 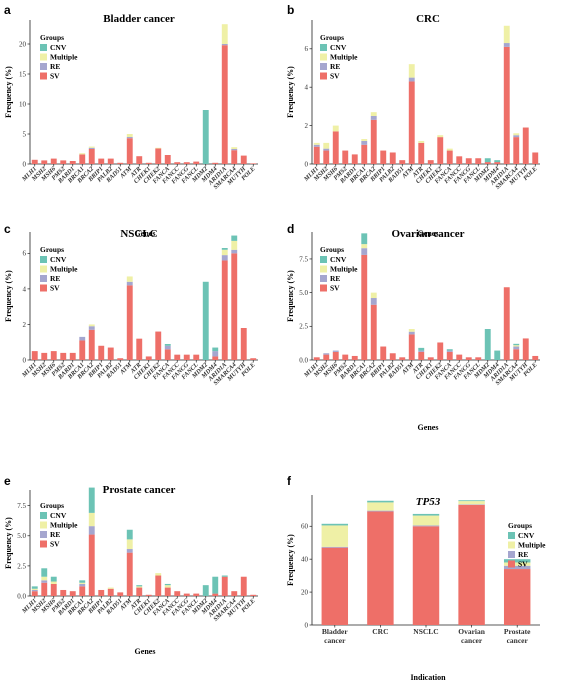 What do you see at coordinates (7, 481) in the screenshot?
I see `panel-label: e` at bounding box center [7, 481].